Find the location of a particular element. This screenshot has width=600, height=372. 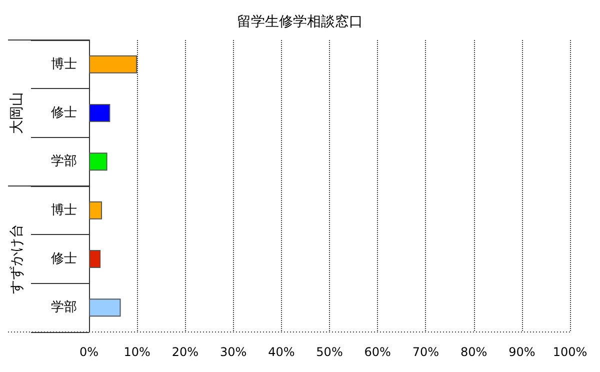

x-tick-label: 80% is located at coordinates (474, 352).